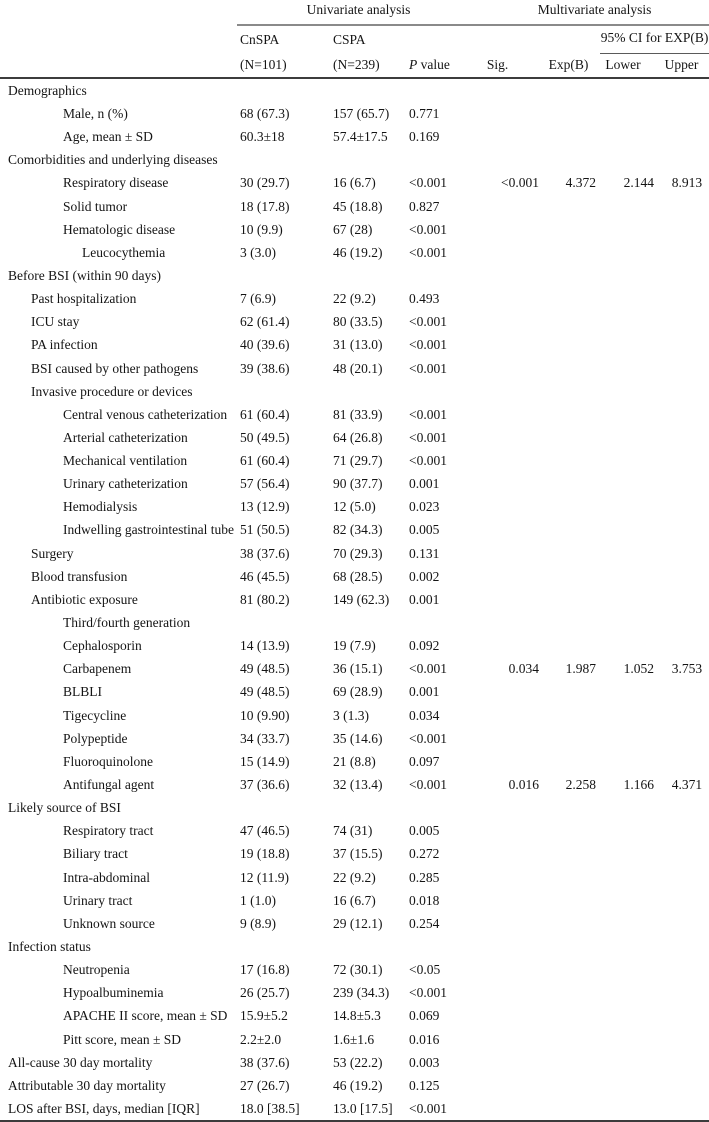 Image resolution: width=709 pixels, height=1122 pixels. I want to click on row-label-cell: Likely source of BSI, so click(64, 808).